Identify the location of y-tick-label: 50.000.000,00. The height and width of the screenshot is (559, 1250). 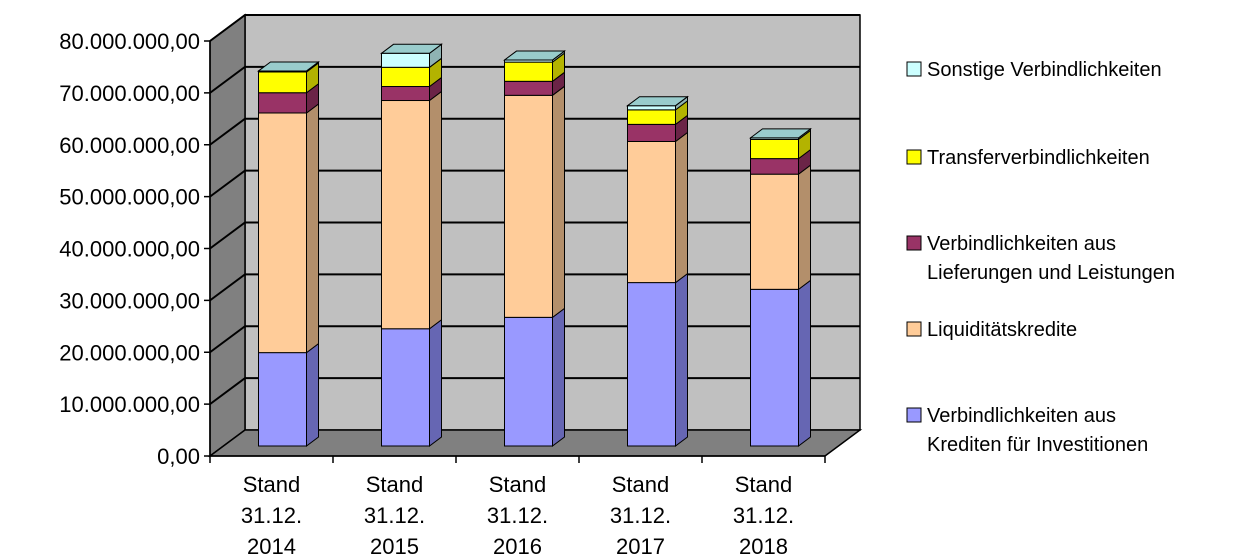
(129, 197).